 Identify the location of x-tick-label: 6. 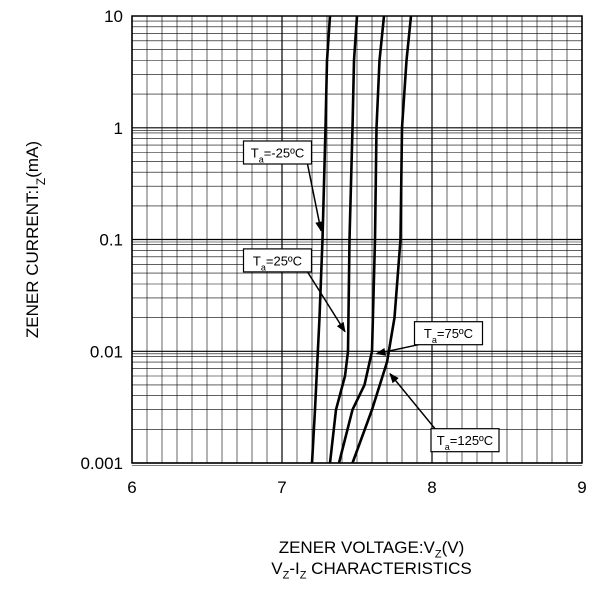
(131, 487).